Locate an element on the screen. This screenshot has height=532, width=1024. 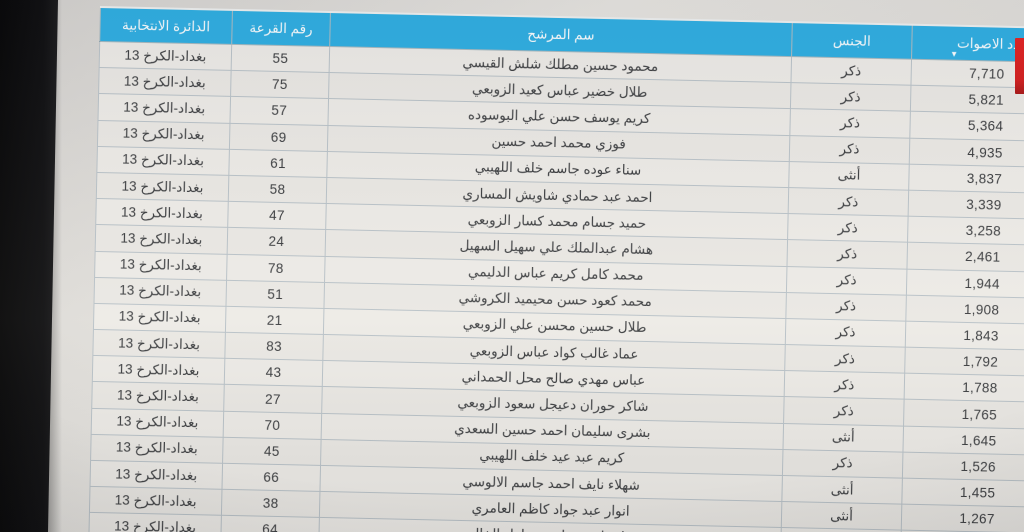
candidate-name-value: طلال خضير عباس كعيد الزوبعي is located at coordinates (559, 90).